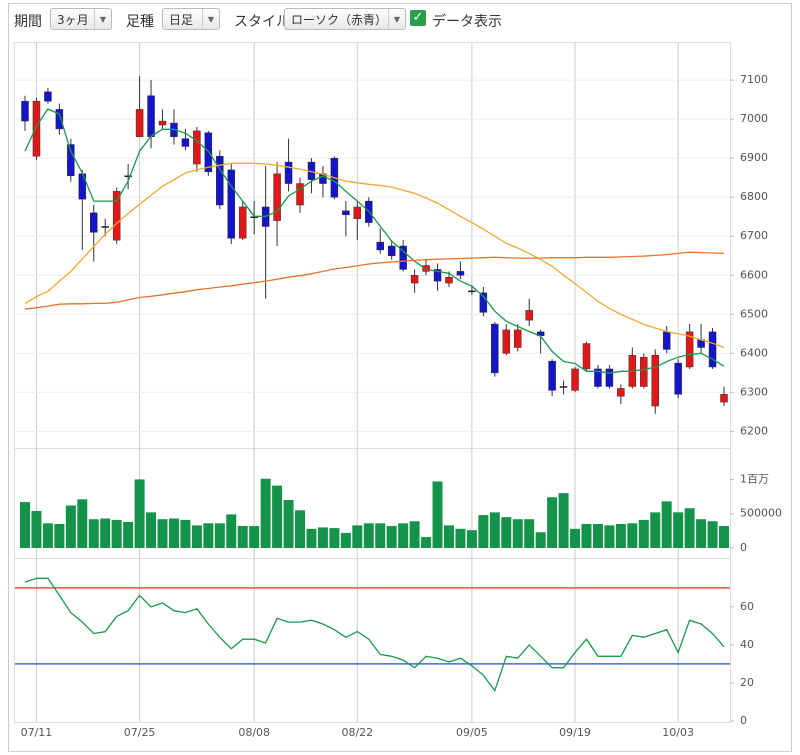 Image resolution: width=800 pixels, height=755 pixels. I want to click on bar-select: 日足 ▼, so click(191, 19).